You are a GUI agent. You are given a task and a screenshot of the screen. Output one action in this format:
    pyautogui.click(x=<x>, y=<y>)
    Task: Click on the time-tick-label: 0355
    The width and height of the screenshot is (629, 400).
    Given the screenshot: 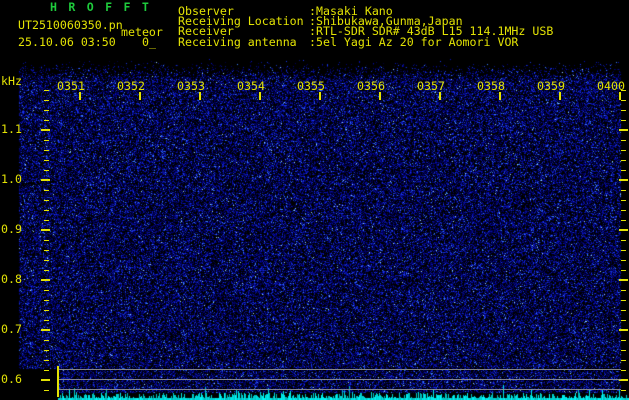 What is the action you would take?
    pyautogui.click(x=311, y=86)
    